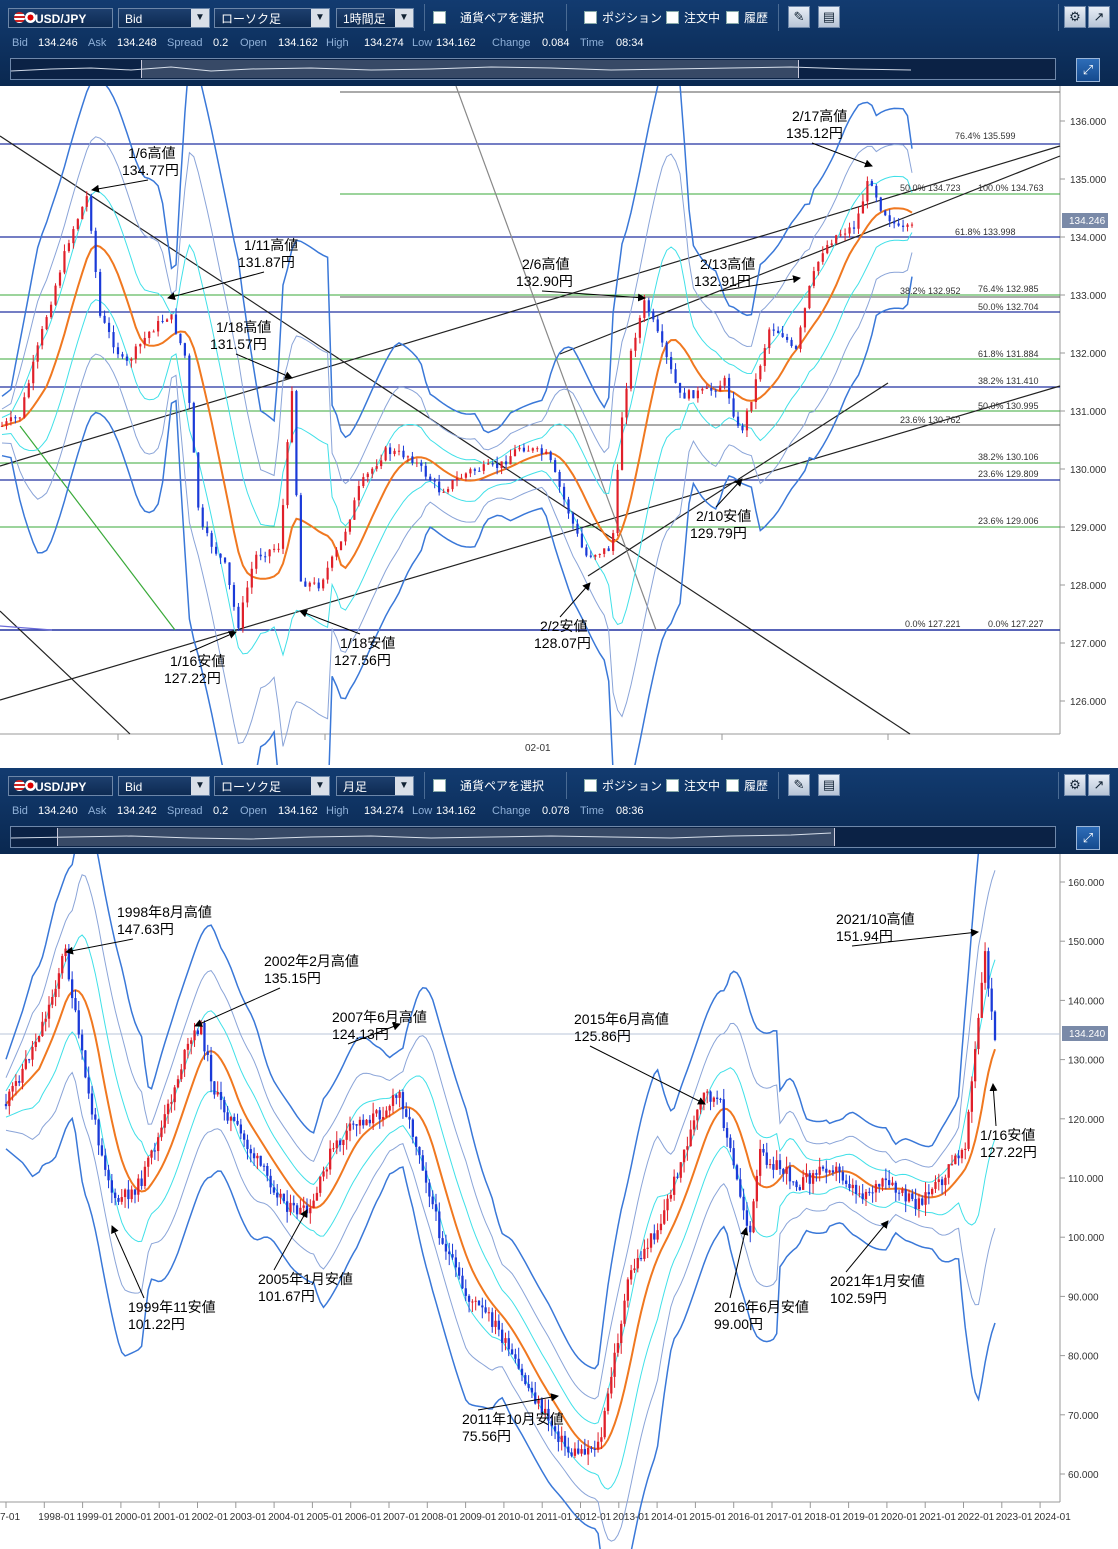 The image size is (1118, 1549). I want to click on fib-label: 50.0% 132.704, so click(1008, 307).